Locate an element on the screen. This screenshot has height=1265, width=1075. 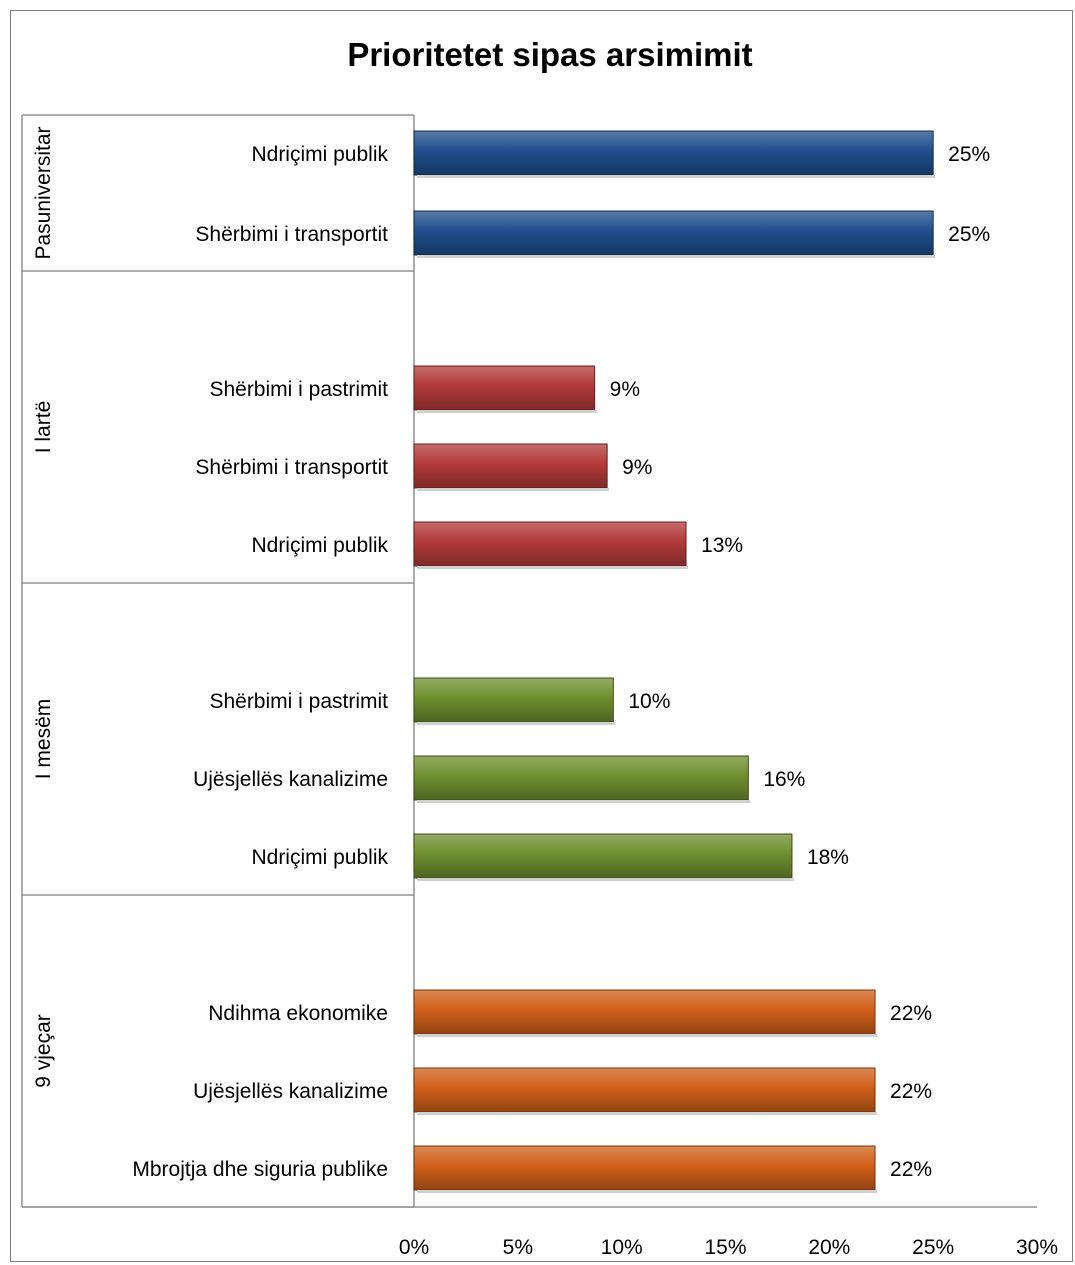
category-label: Mbrojtja dhe siguria publike is located at coordinates (260, 1169).